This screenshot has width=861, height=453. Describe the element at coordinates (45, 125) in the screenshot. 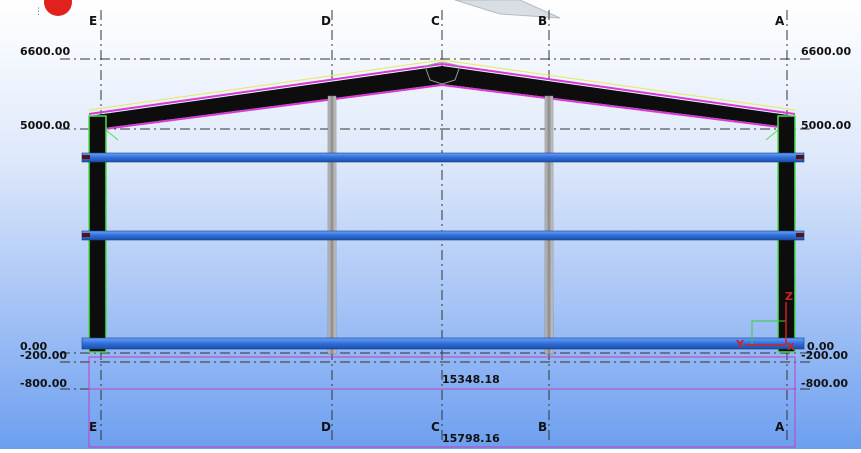

I see `level-eave-left: 5000.00` at that location.